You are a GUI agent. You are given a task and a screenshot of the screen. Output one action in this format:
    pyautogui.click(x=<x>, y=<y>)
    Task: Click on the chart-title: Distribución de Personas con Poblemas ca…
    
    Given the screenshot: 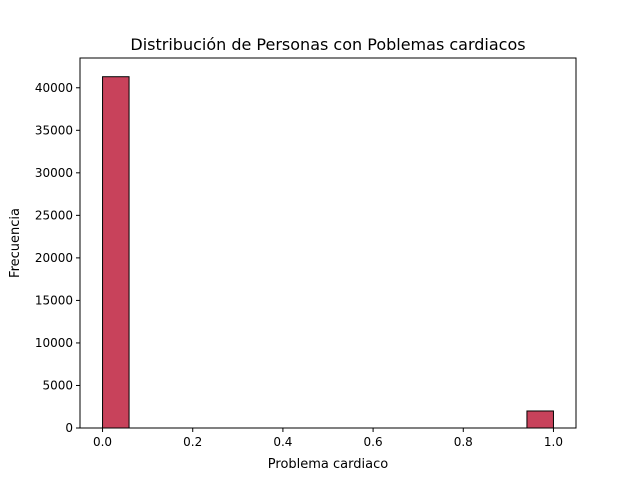 What is the action you would take?
    pyautogui.click(x=327, y=44)
    